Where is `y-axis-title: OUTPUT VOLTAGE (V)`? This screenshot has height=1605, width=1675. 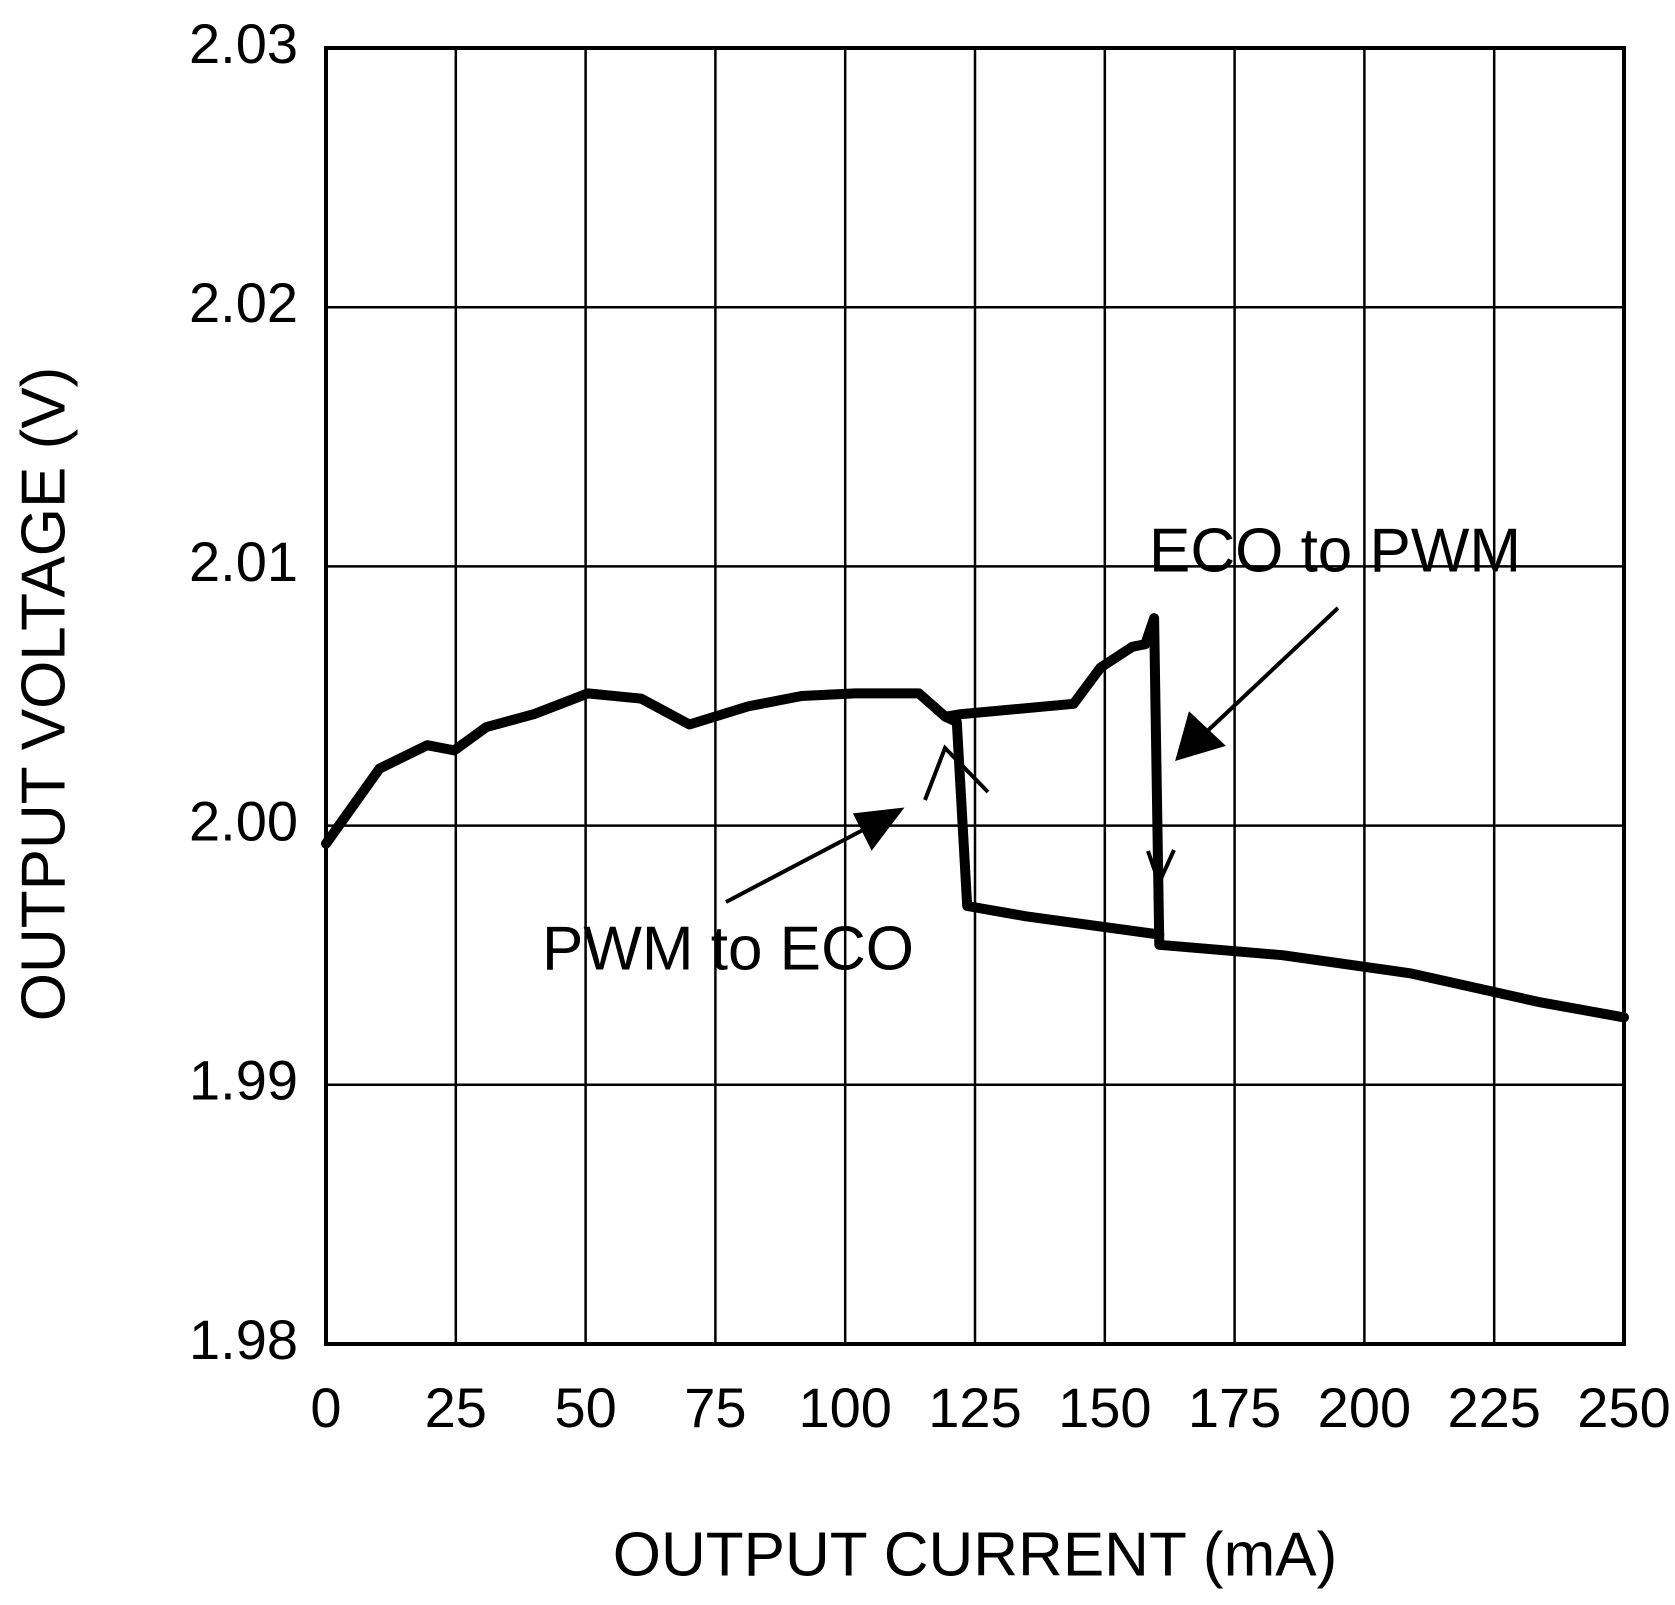 y-axis-title: OUTPUT VOLTAGE (V) is located at coordinates (43, 694).